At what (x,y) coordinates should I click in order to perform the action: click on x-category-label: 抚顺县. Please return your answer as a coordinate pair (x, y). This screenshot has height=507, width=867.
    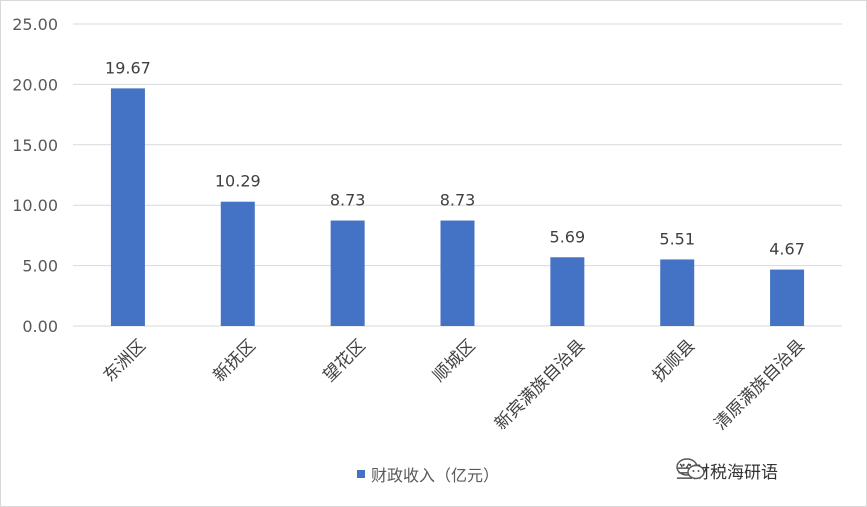
    Looking at the image, I should click on (674, 361).